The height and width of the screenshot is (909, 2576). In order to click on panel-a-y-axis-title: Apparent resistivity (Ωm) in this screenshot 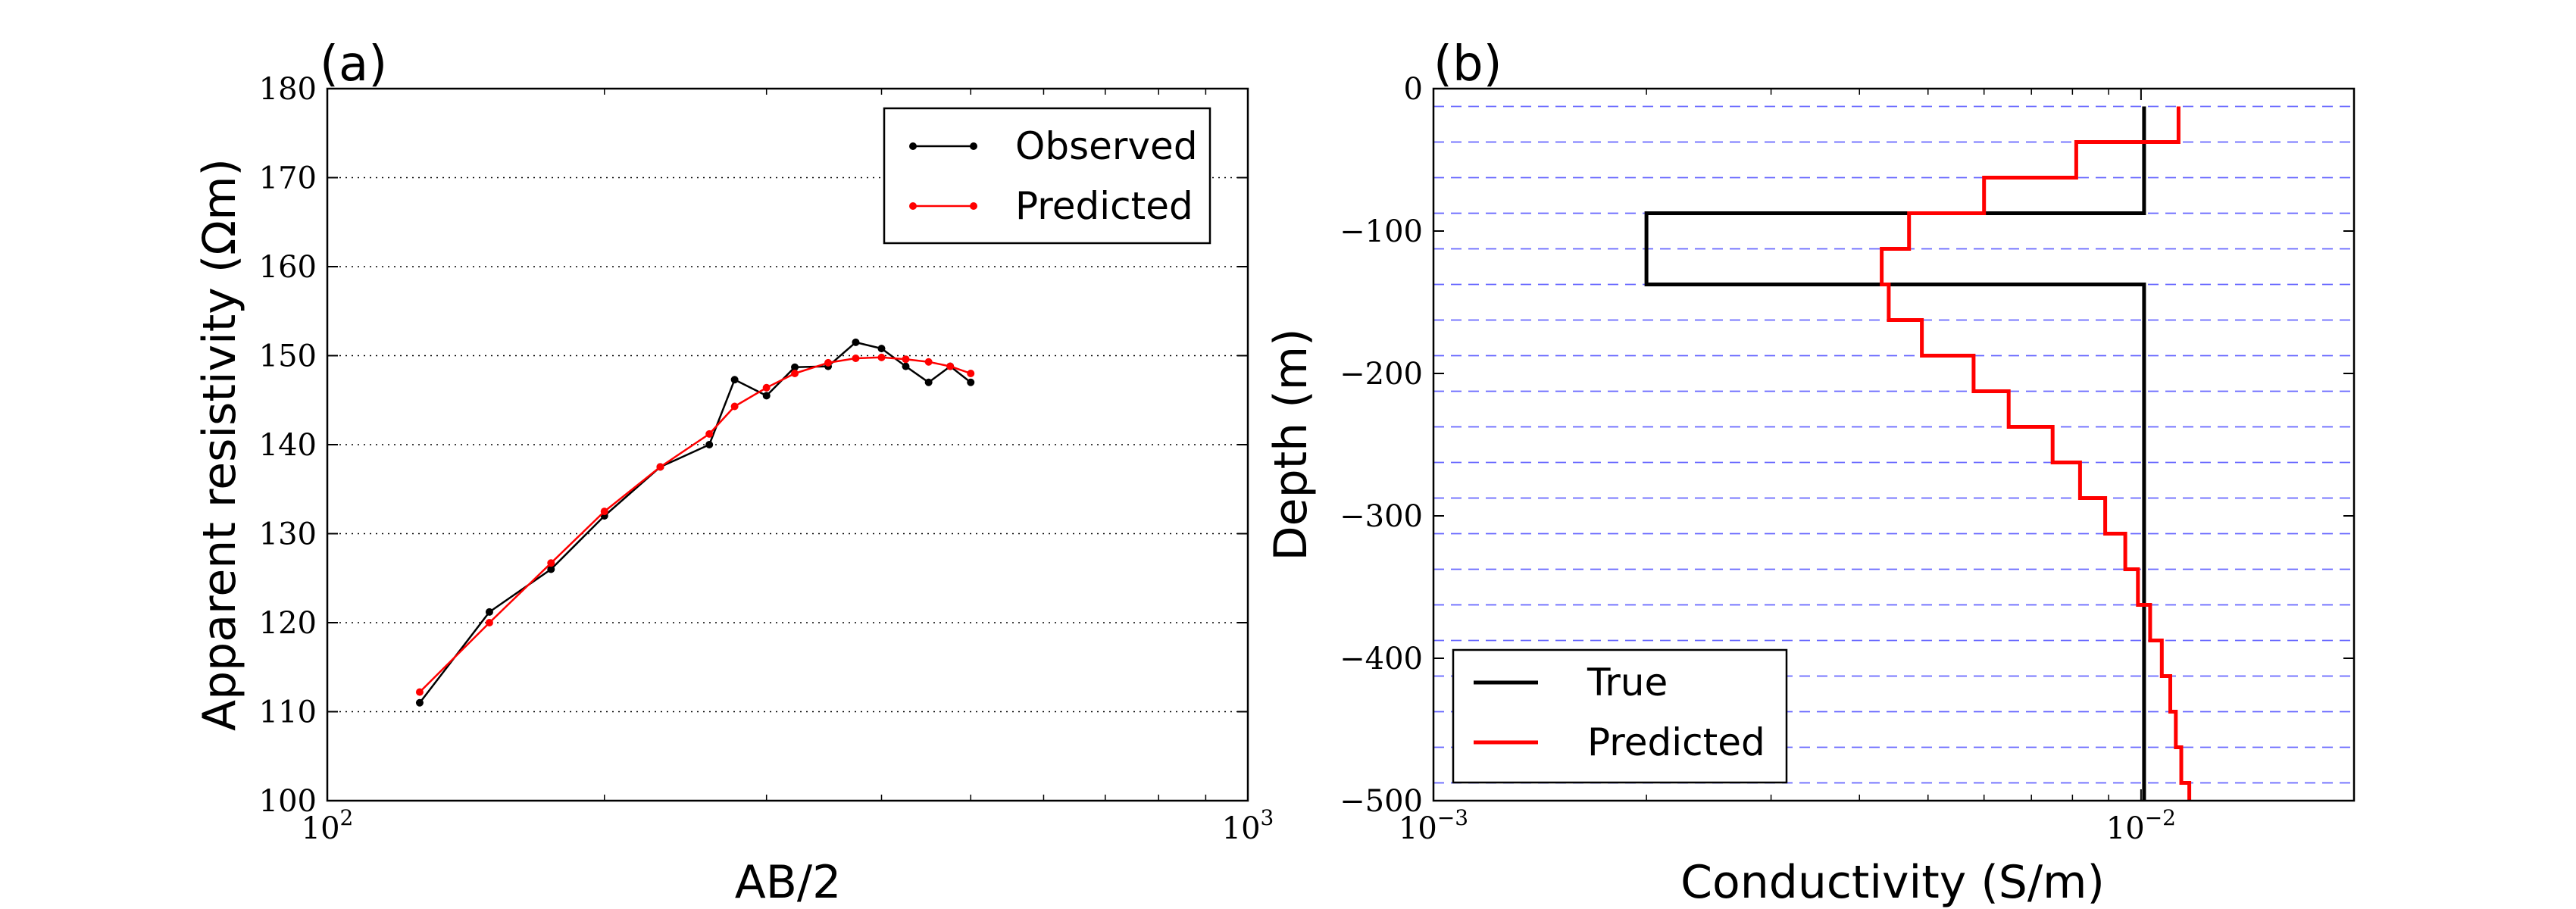, I will do `click(220, 444)`.